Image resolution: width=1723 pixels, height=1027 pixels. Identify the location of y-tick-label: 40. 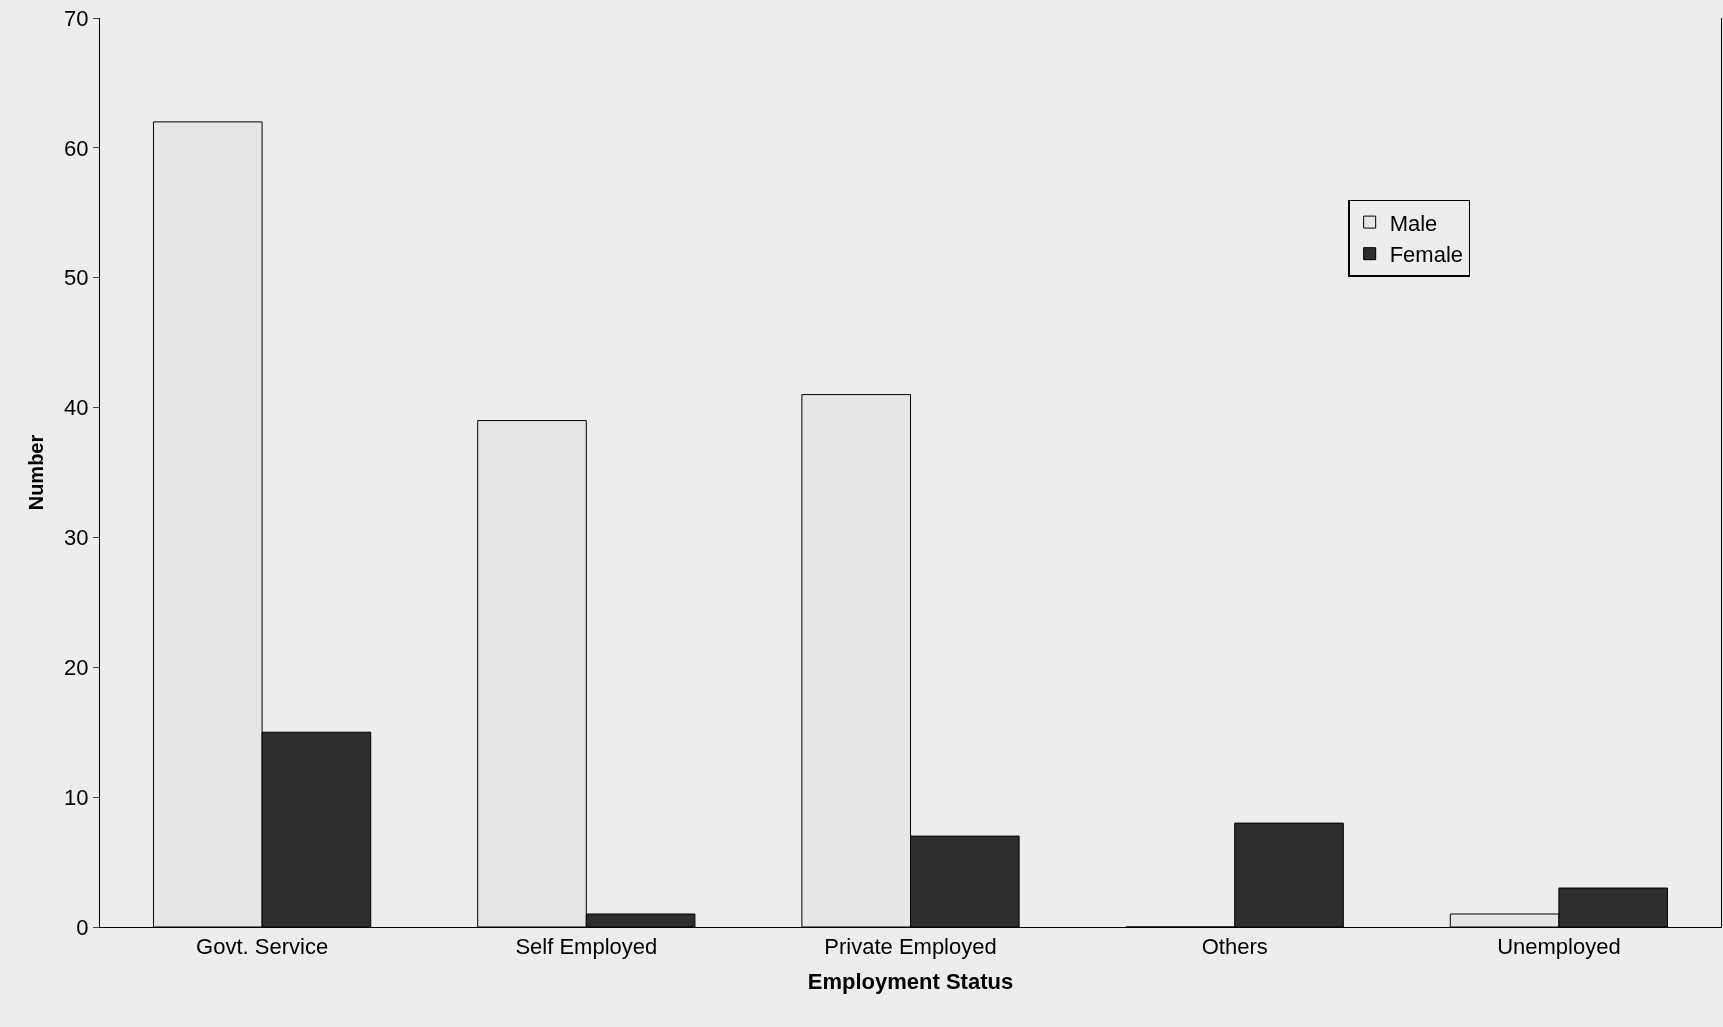
(76, 408).